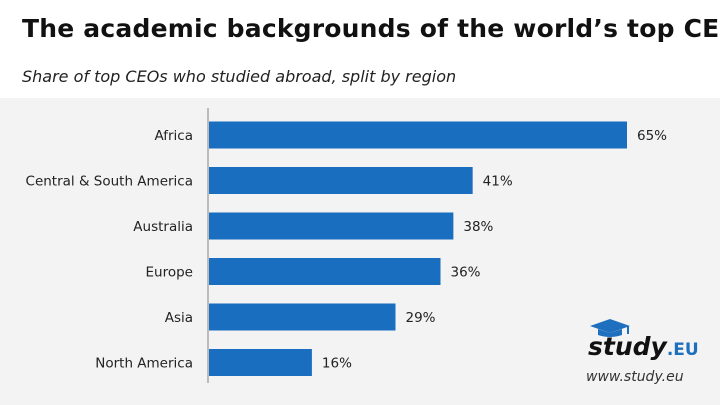  I want to click on category-label: Australia, so click(163, 227).